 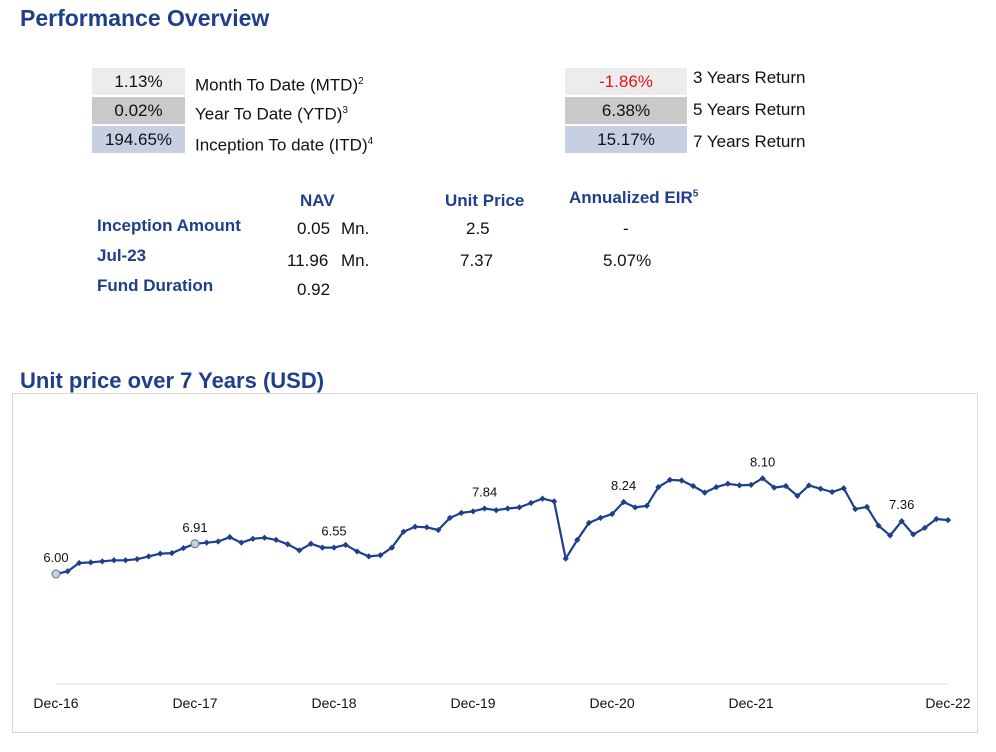 What do you see at coordinates (626, 110) in the screenshot?
I see `five-year-value: 6.38%` at bounding box center [626, 110].